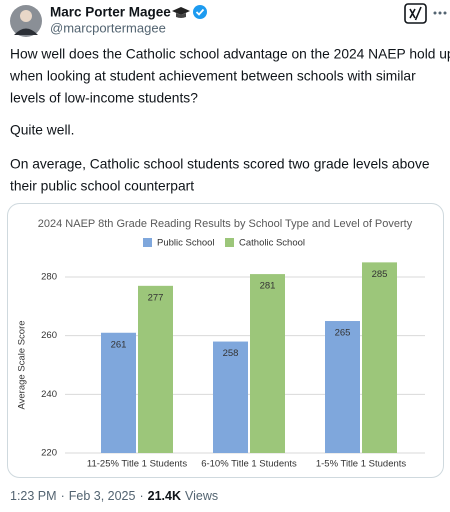 This screenshot has height=512, width=450. What do you see at coordinates (343, 333) in the screenshot?
I see `value-label: 265` at bounding box center [343, 333].